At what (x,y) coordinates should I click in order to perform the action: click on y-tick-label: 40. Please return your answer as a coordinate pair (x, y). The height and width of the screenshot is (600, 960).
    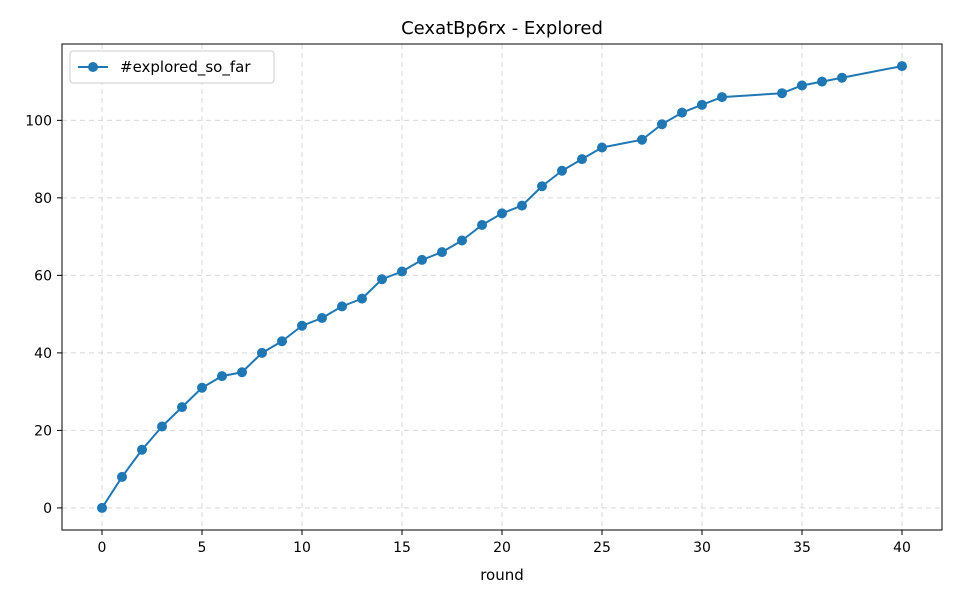
    Looking at the image, I should click on (43, 354).